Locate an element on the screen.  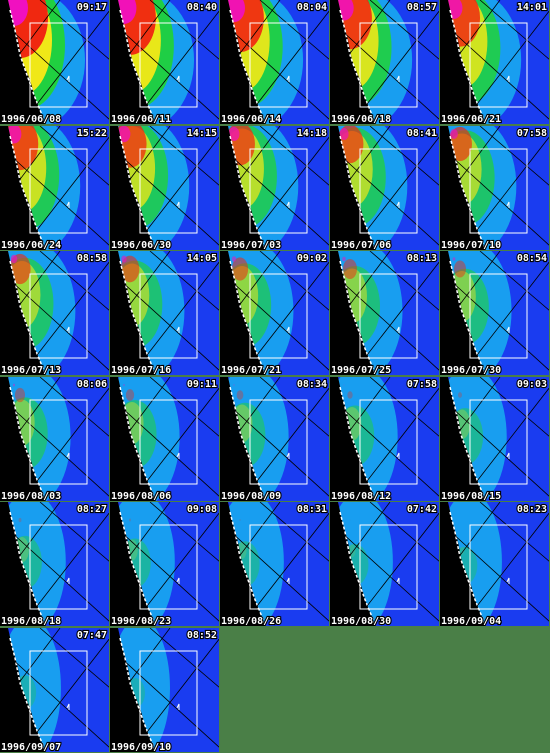
date-label: 1996/07/13 is located at coordinates (31, 370).